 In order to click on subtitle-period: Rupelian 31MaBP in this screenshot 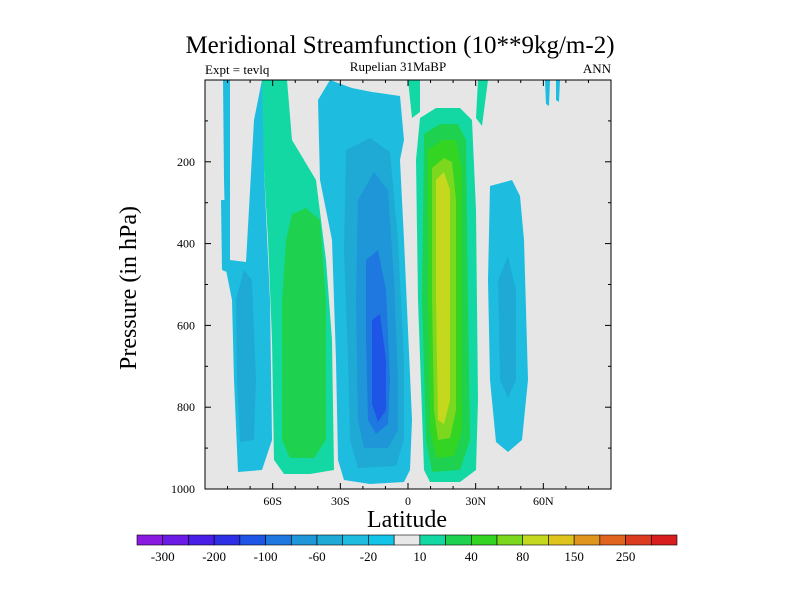, I will do `click(398, 66)`.